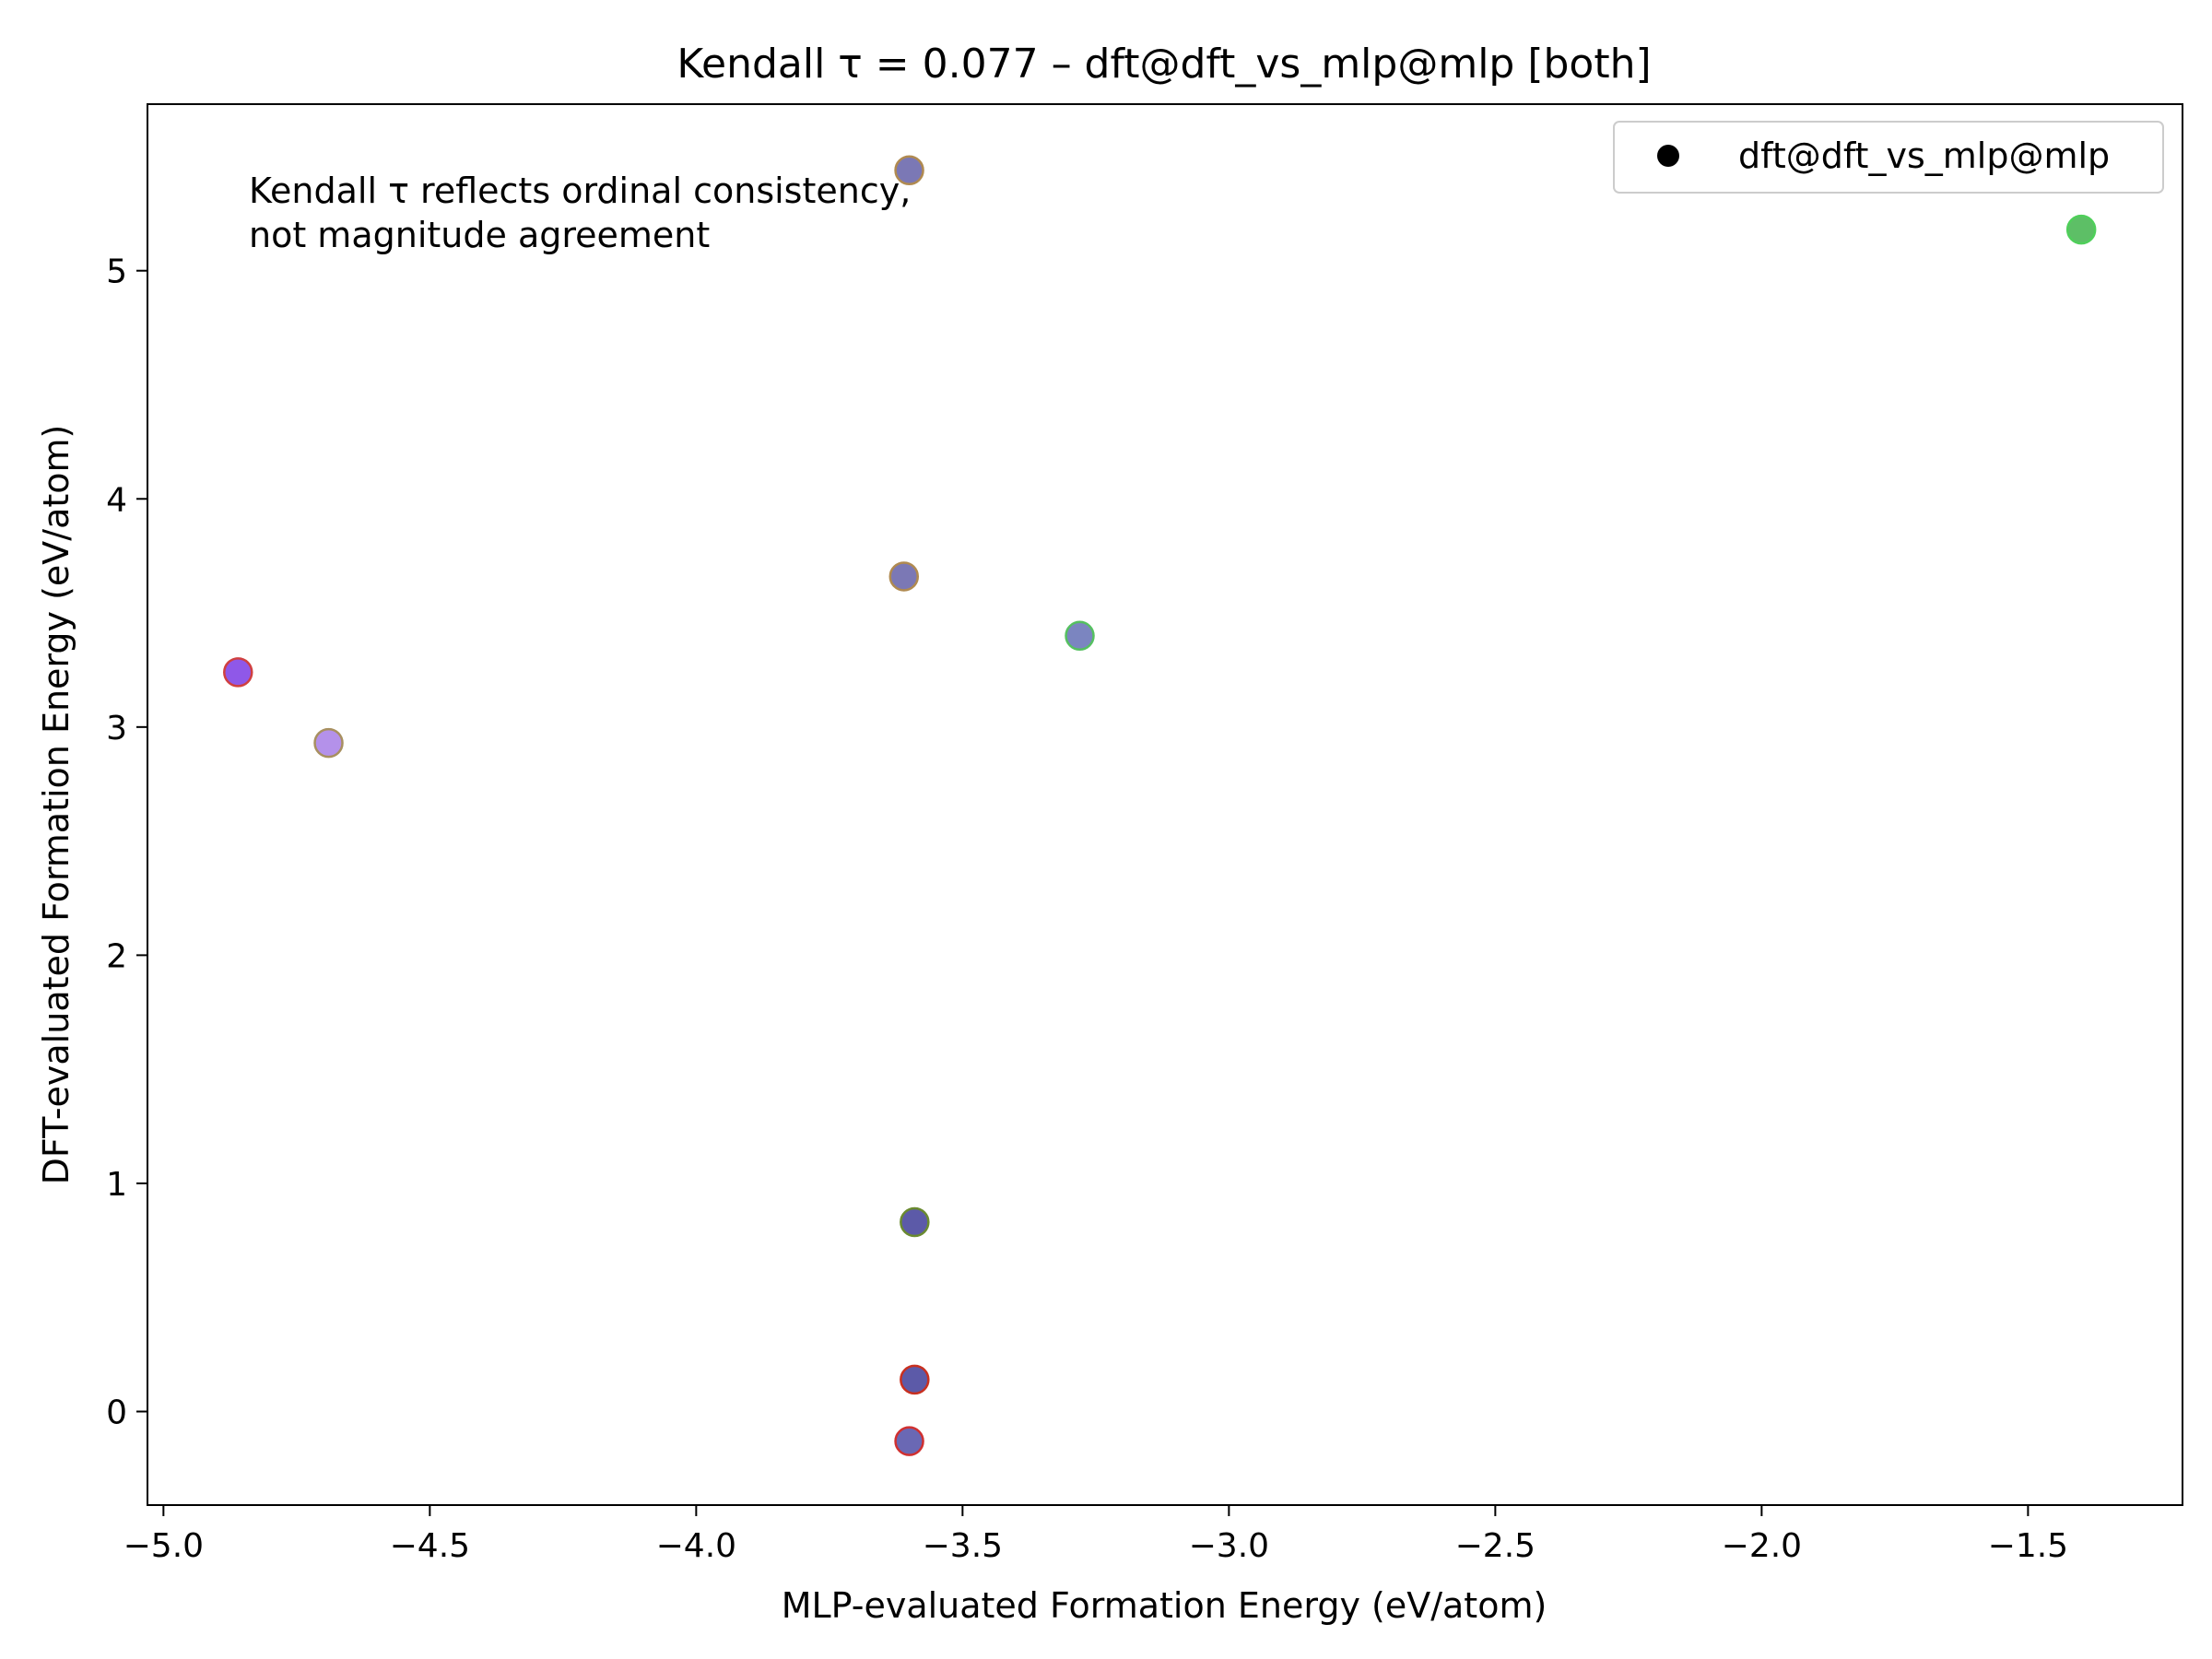 Image resolution: width=2212 pixels, height=1659 pixels. What do you see at coordinates (116, 956) in the screenshot?
I see `y-tick-label: 2` at bounding box center [116, 956].